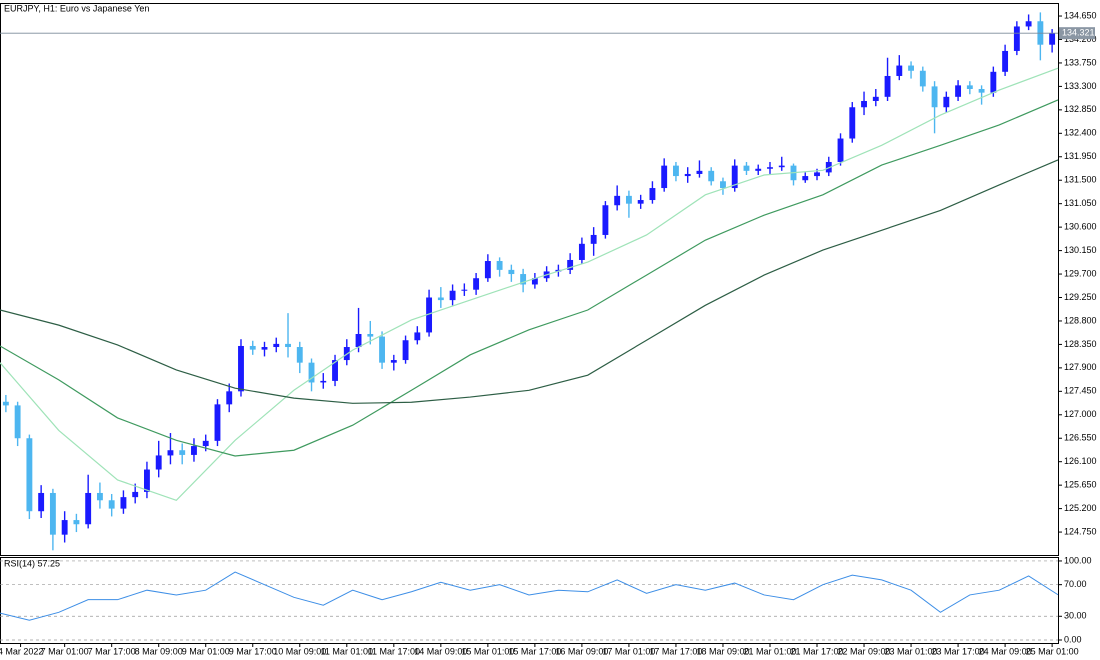  Describe the element at coordinates (1075, 584) in the screenshot. I see `y-tick-label: 70.00` at that location.